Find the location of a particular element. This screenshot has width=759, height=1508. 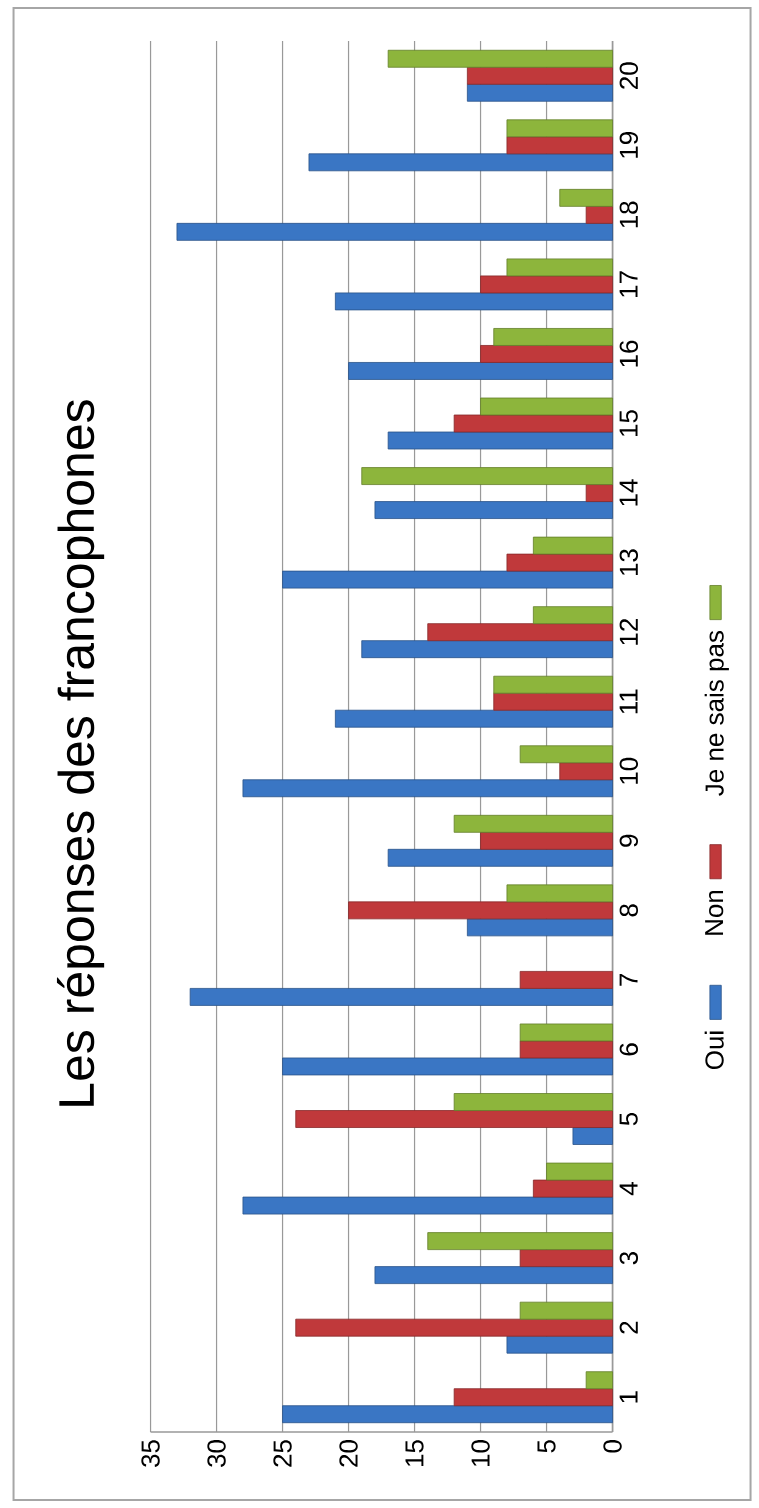

text: Les réponses des francophones is located at coordinates (81, 753).